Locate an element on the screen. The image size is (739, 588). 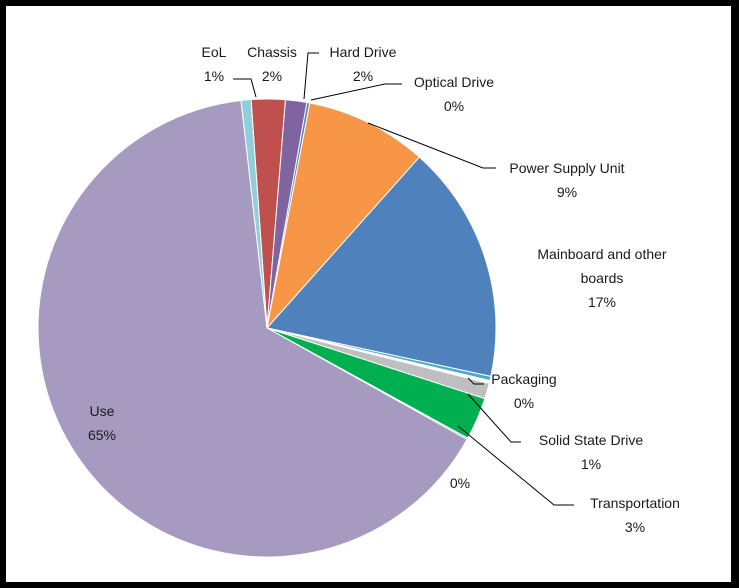
leader-line-transportation is located at coordinates (515, 465).